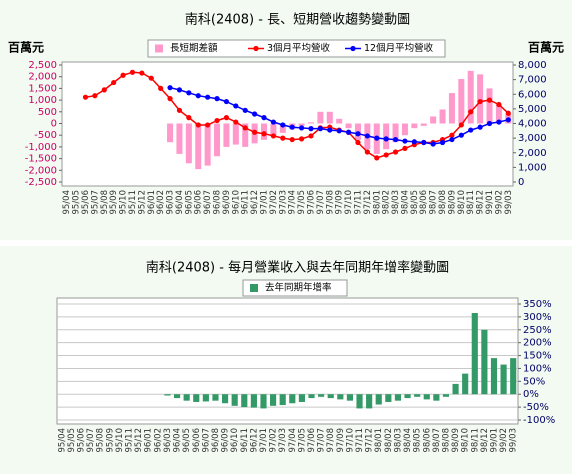 Image resolution: width=572 pixels, height=474 pixels. What do you see at coordinates (72, 440) in the screenshot?
I see `x-tick-label: 95/05` at bounding box center [72, 440].